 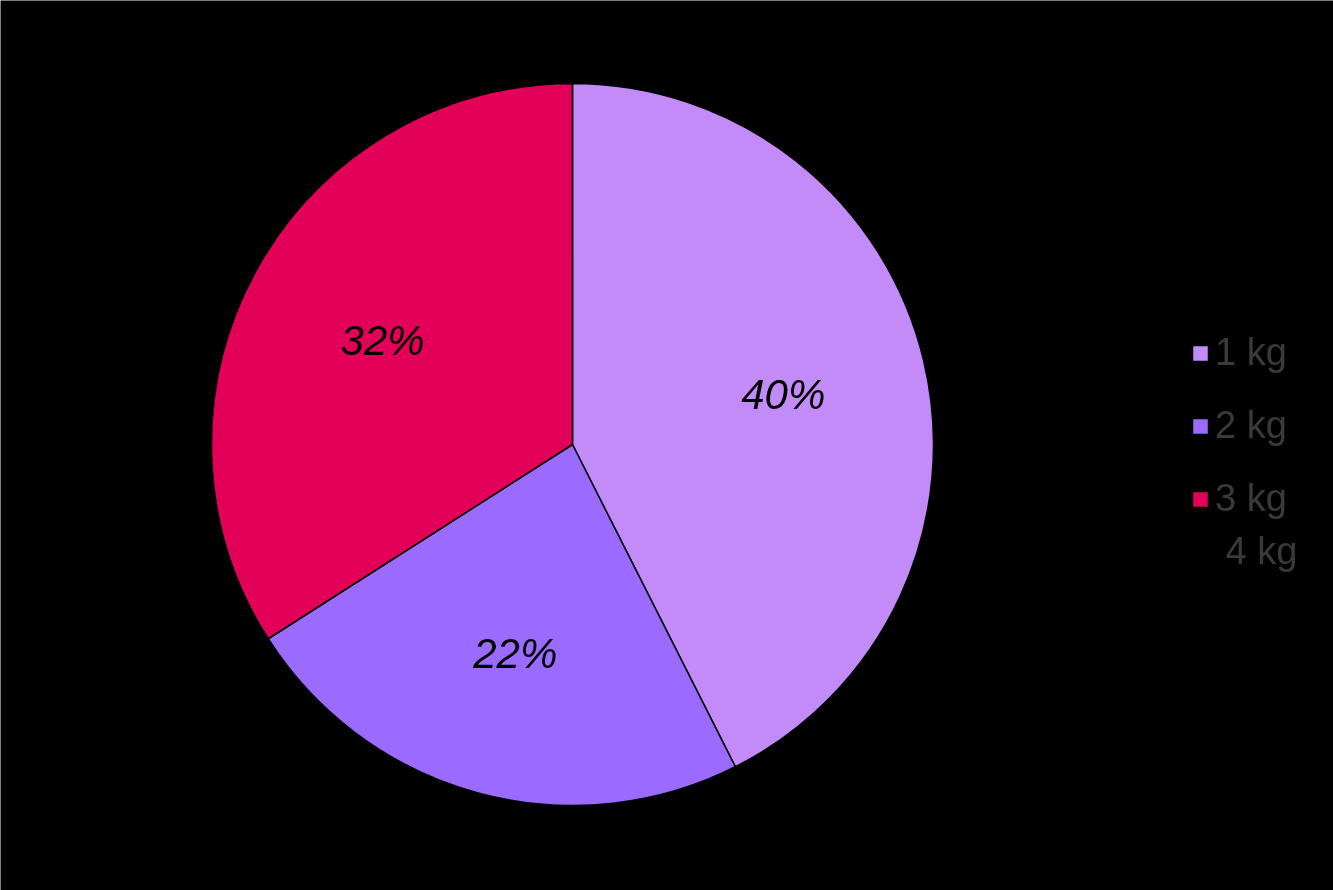 I want to click on data-label: 32%, so click(x=382, y=340).